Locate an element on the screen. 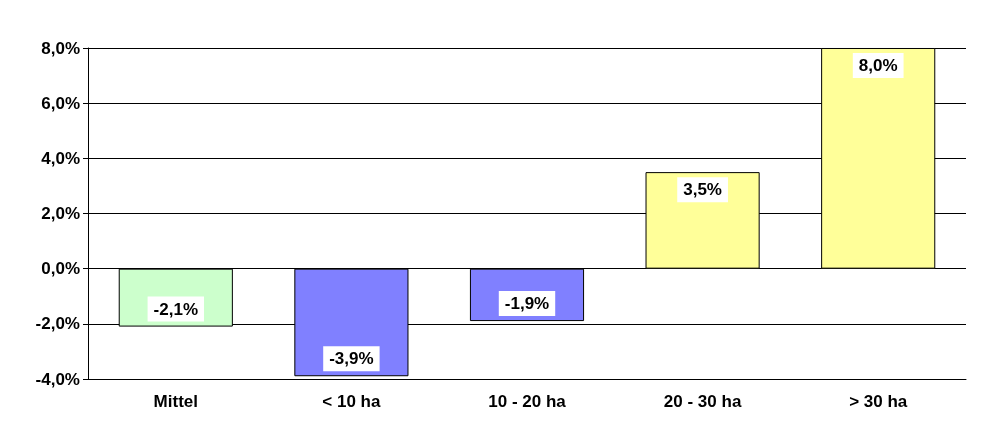 The height and width of the screenshot is (432, 1004). x-tick-label: < 10 ha is located at coordinates (351, 401).